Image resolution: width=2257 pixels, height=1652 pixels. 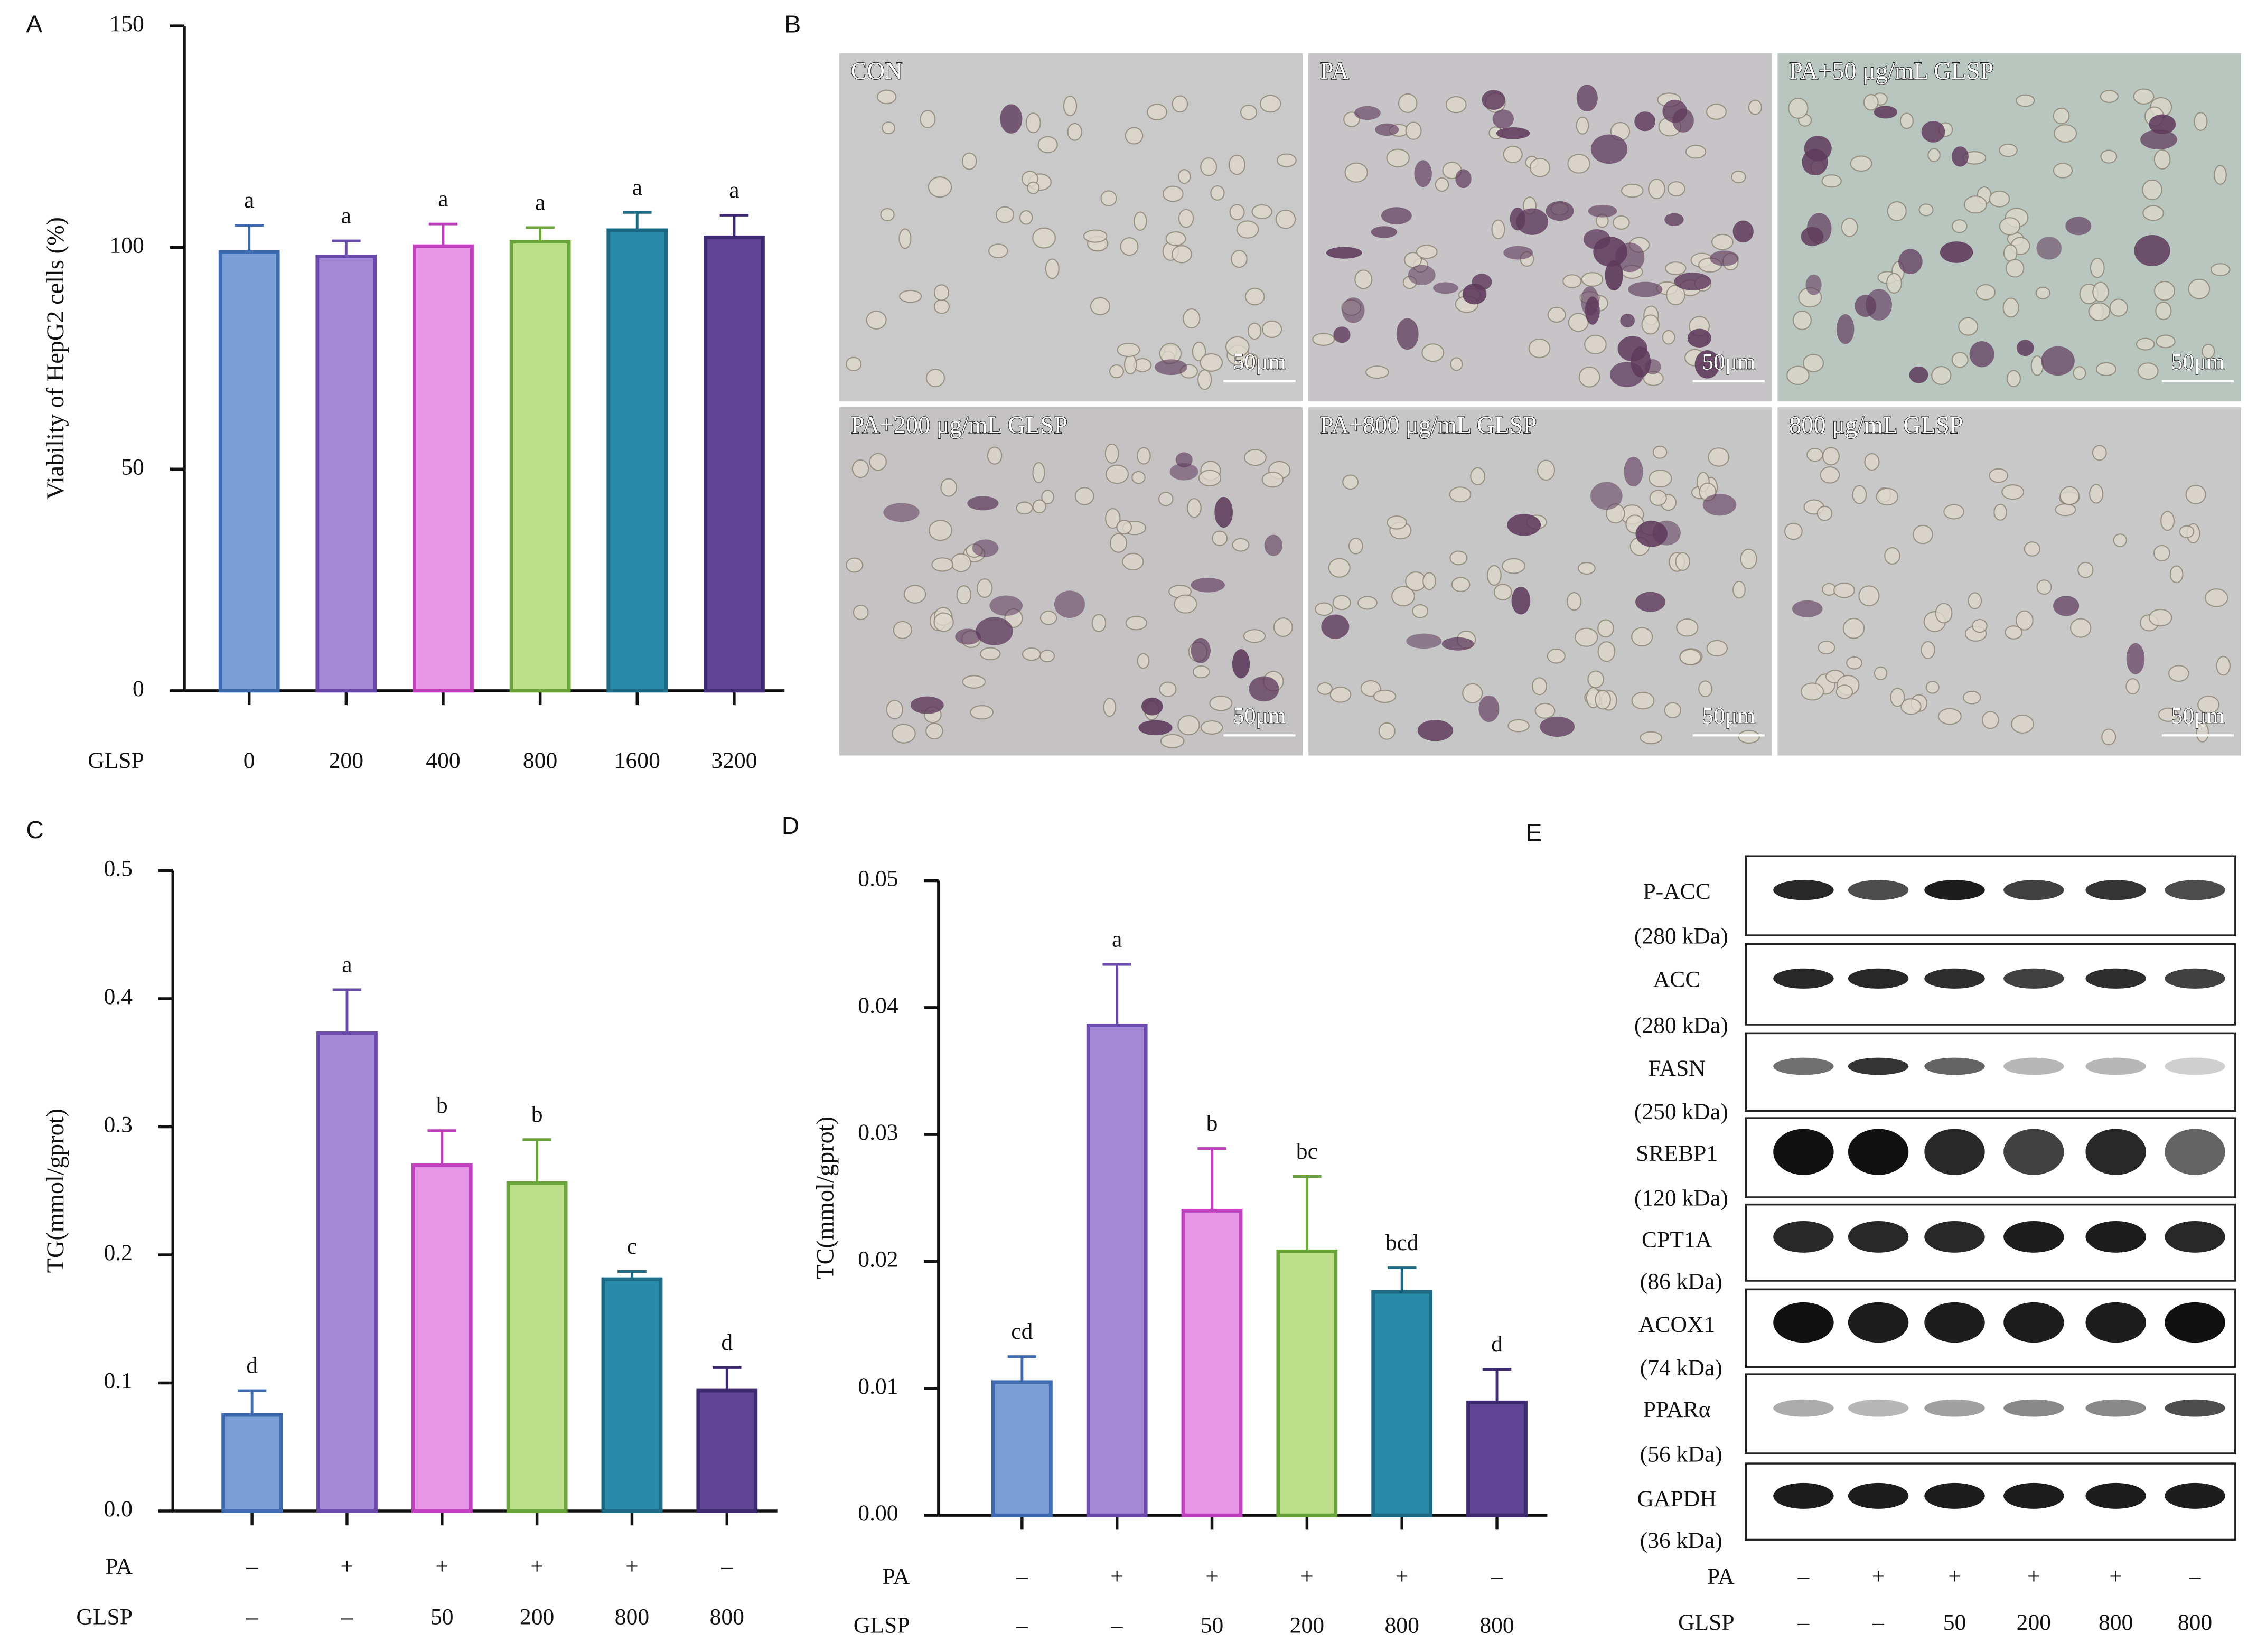 What do you see at coordinates (637, 187) in the screenshot?
I see `significance-label: a` at bounding box center [637, 187].